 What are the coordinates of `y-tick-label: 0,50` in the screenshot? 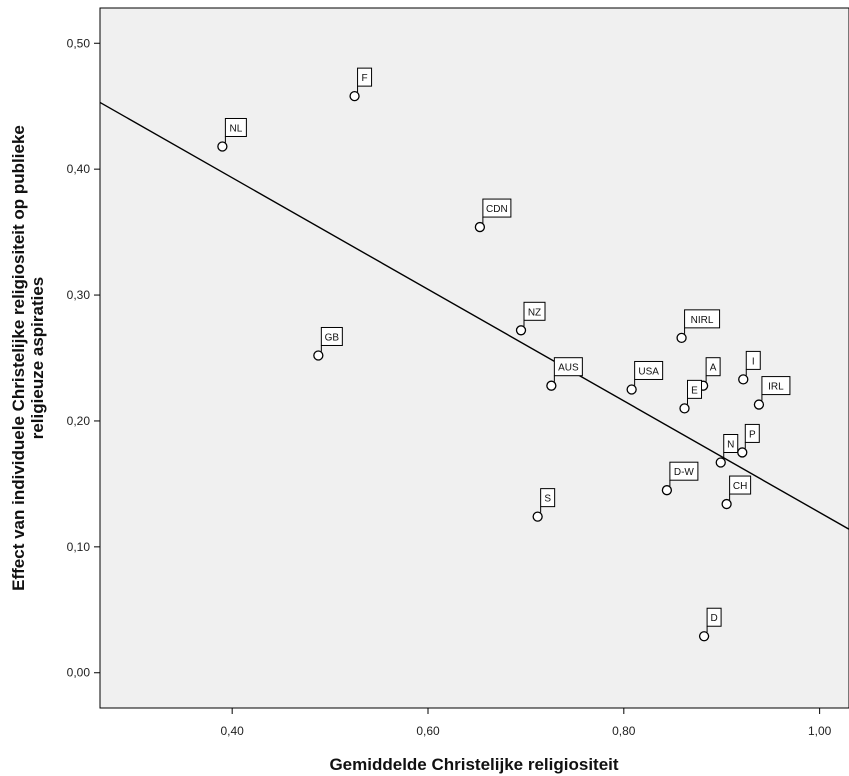 It's located at (79, 43).